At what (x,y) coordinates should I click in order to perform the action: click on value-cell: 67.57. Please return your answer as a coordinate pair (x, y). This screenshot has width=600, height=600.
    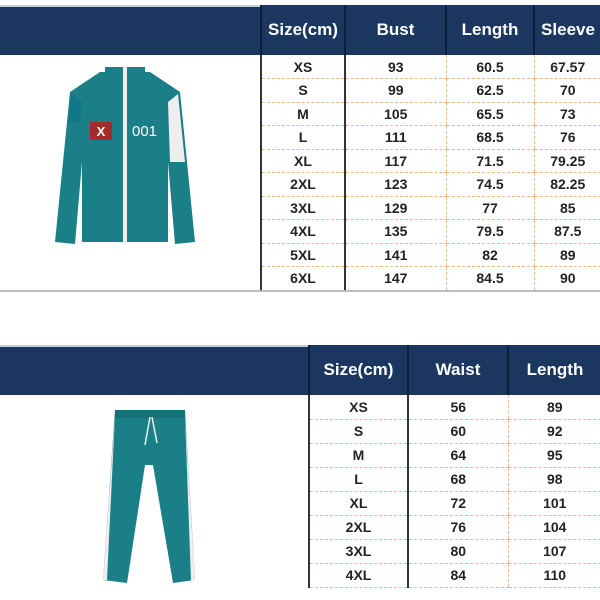
    Looking at the image, I should click on (566, 67).